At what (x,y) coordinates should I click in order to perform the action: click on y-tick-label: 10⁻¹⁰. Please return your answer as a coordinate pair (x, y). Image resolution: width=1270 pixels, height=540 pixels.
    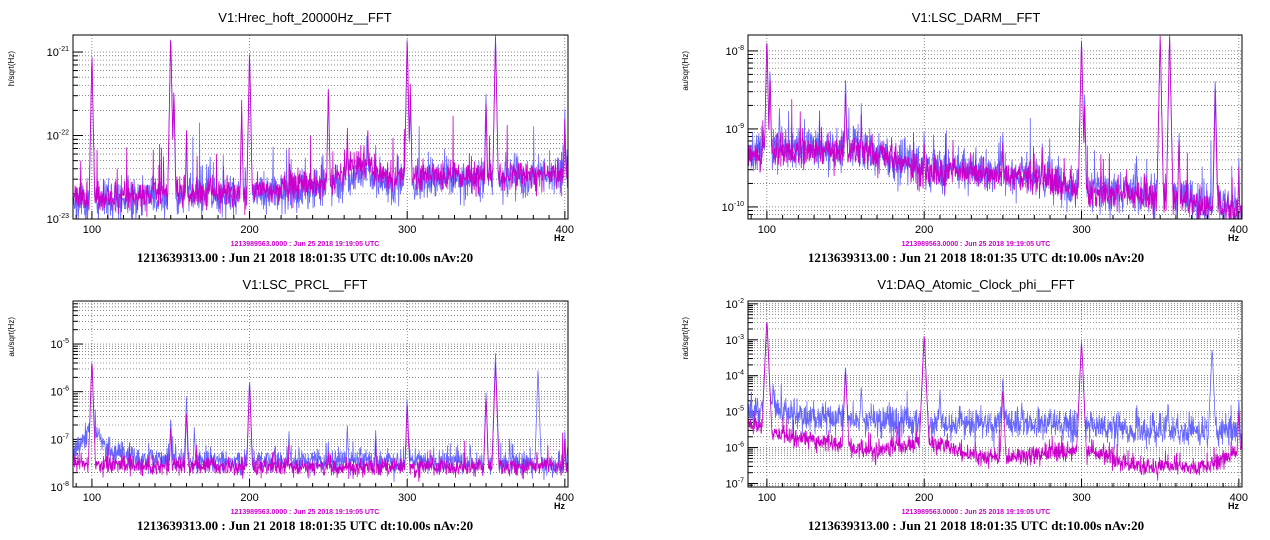
    Looking at the image, I should click on (733, 207).